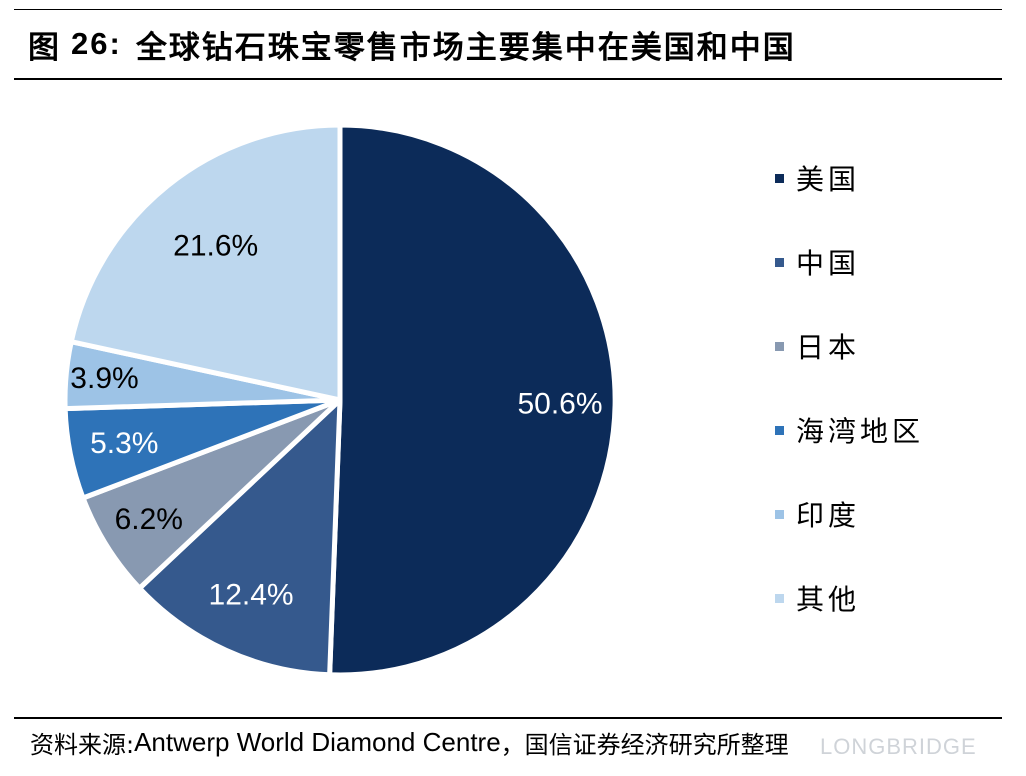 Image resolution: width=1026 pixels, height=776 pixels. What do you see at coordinates (828, 179) in the screenshot?
I see `legend-label: 美国` at bounding box center [828, 179].